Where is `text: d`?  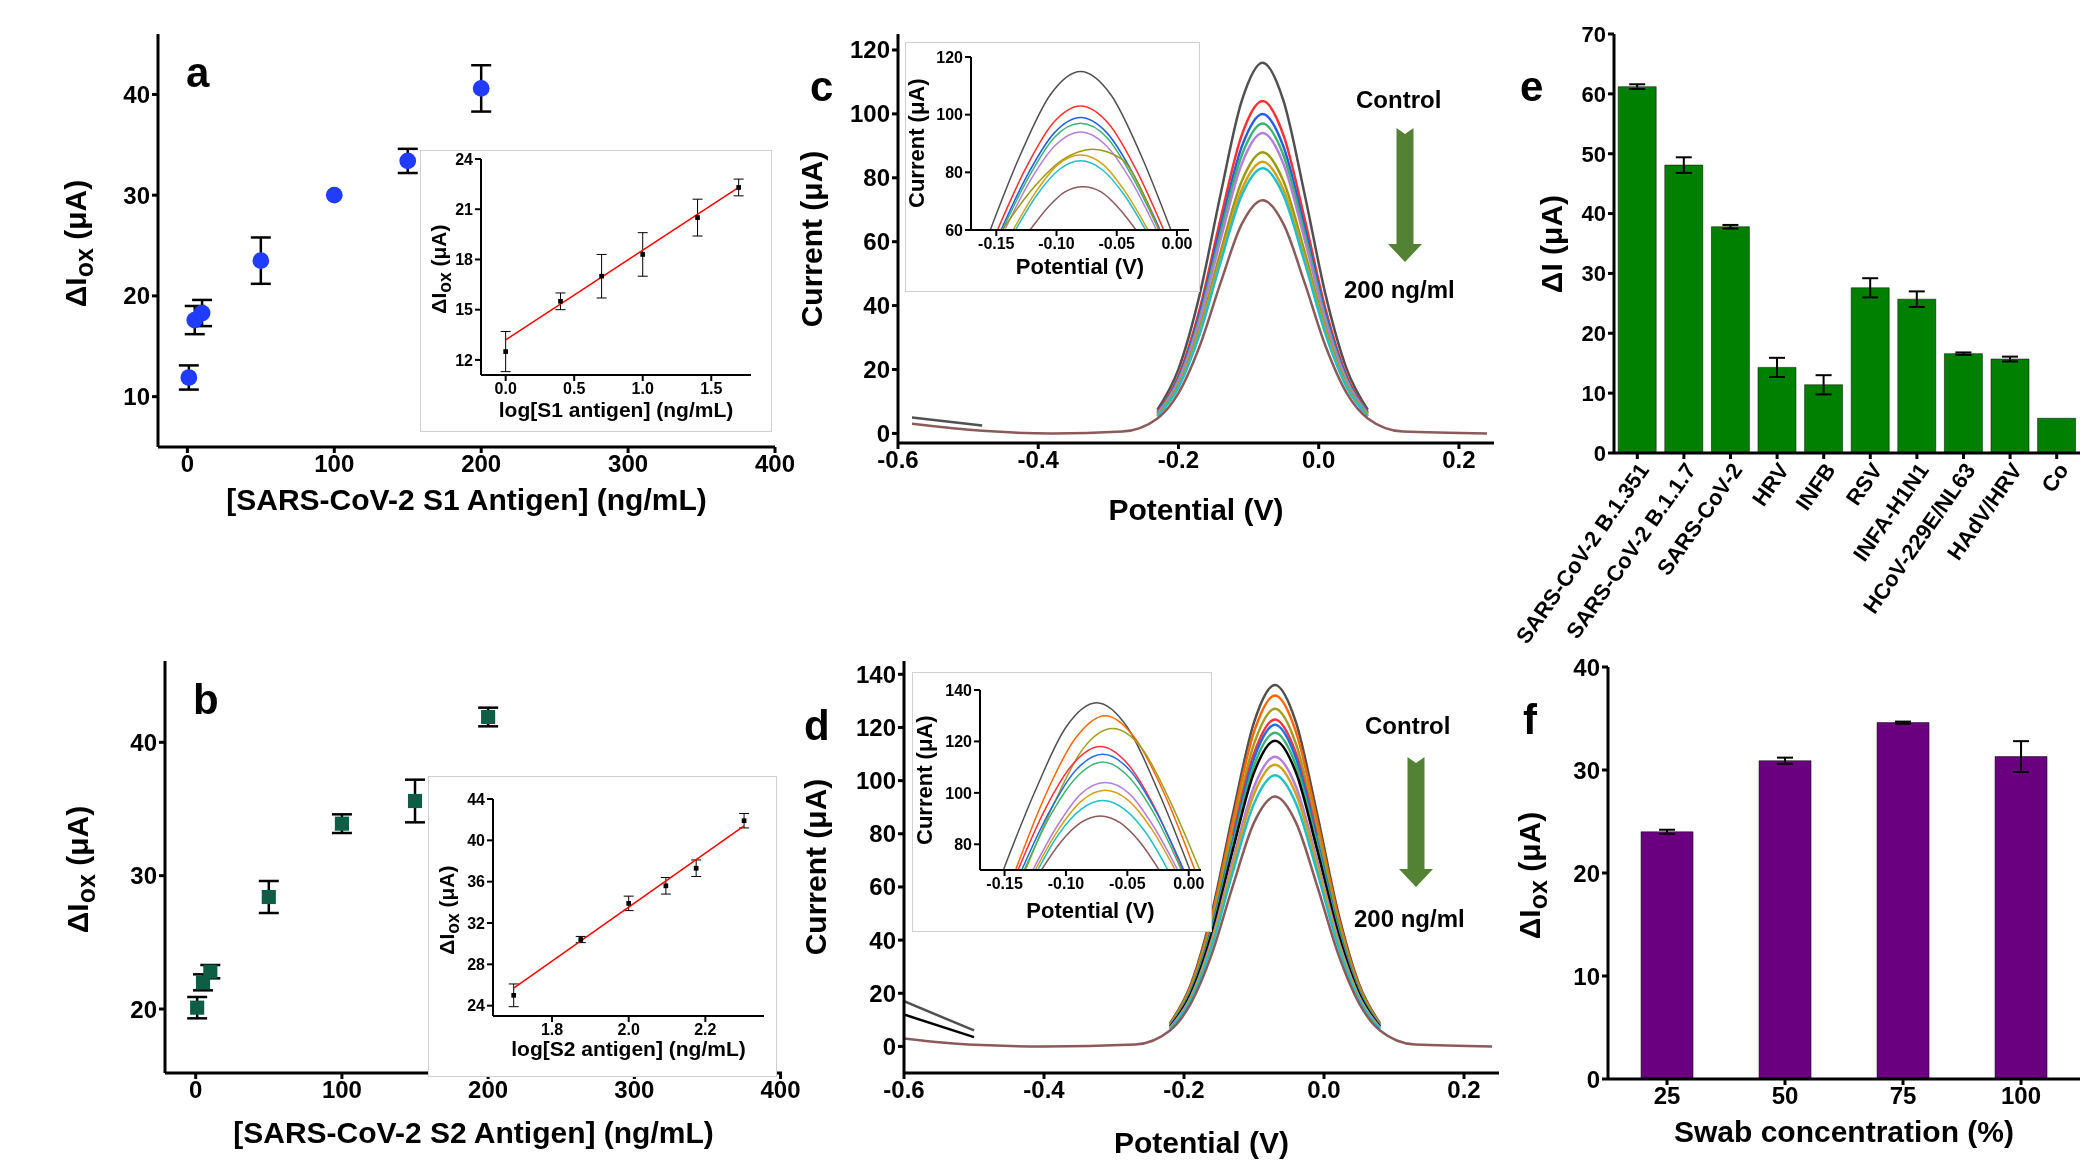 text: d is located at coordinates (817, 725).